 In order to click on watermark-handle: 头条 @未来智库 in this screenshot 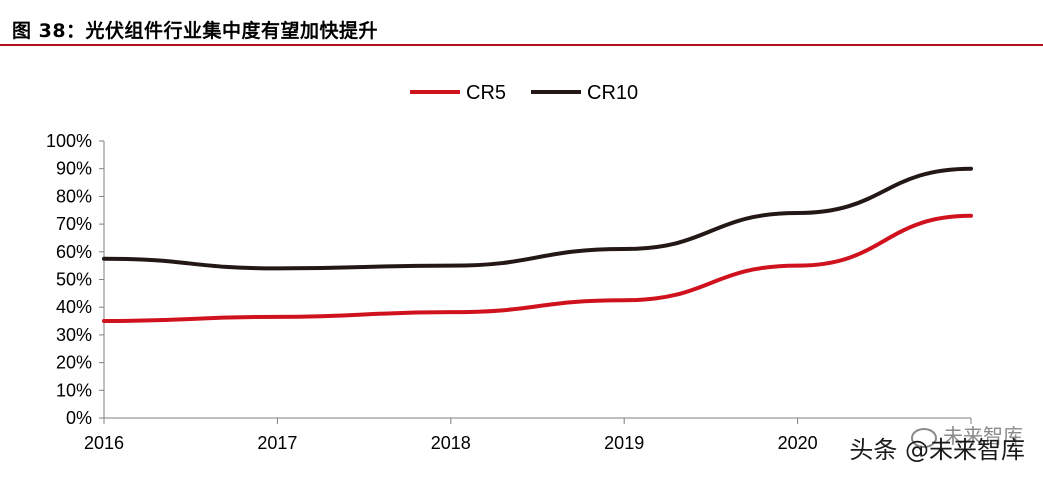, I will do `click(937, 450)`.